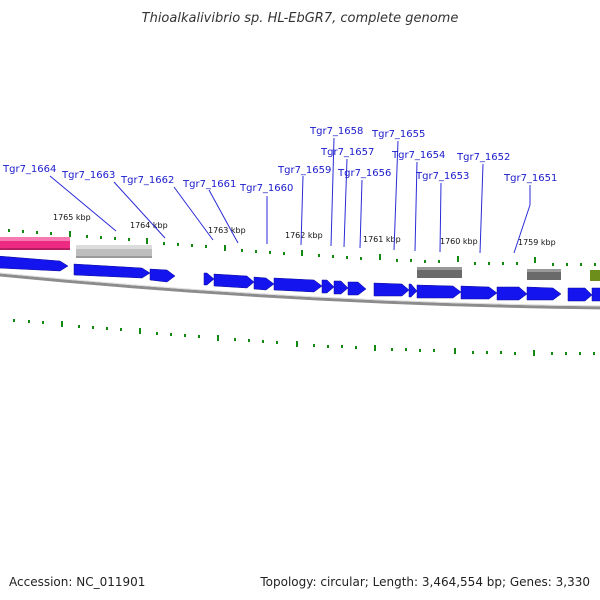  I want to click on gene-track, so click(300, 278).